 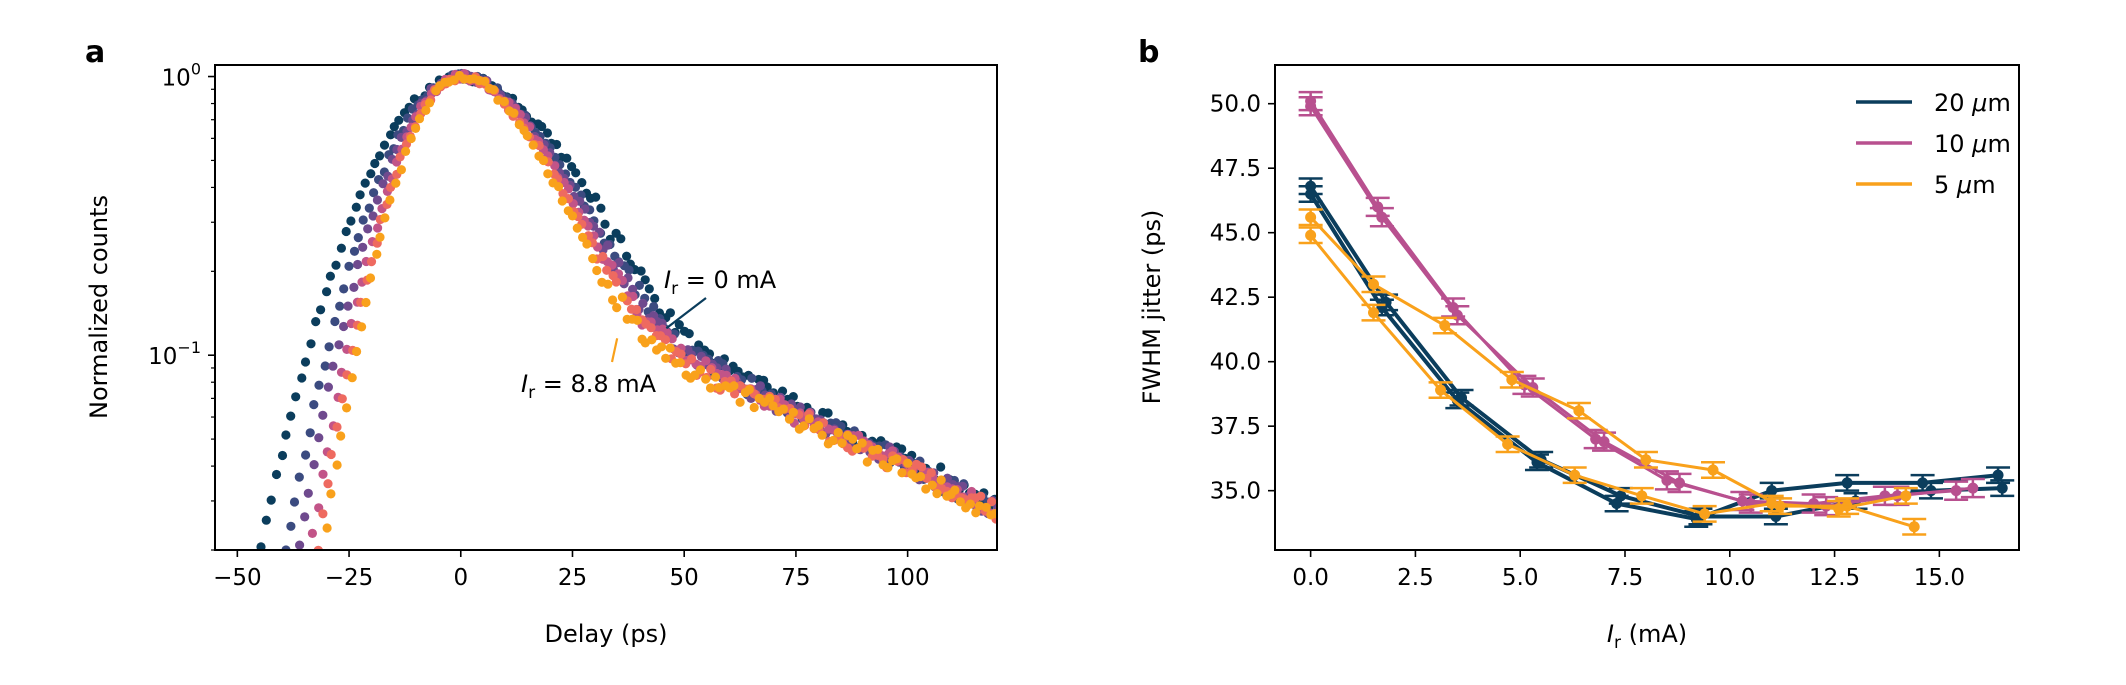 What do you see at coordinates (1834, 578) in the screenshot?
I see `x-tick-label: 12.5` at bounding box center [1834, 578].